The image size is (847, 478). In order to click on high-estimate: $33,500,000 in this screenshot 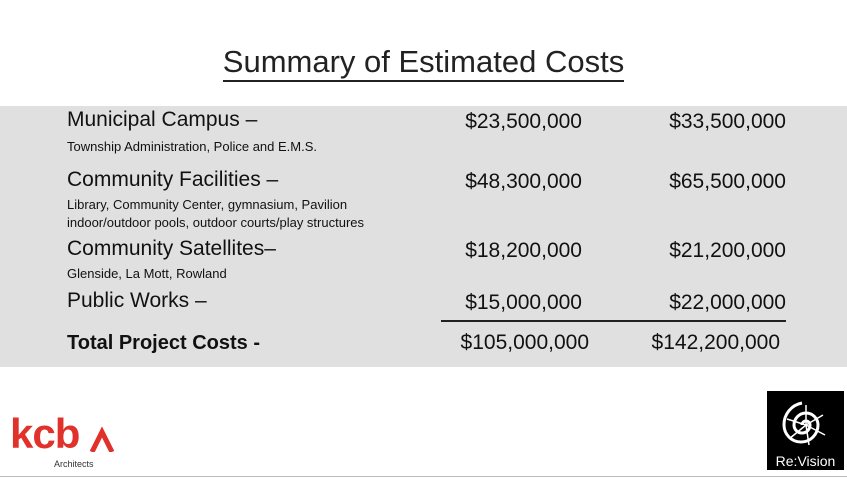, I will do `click(727, 121)`.